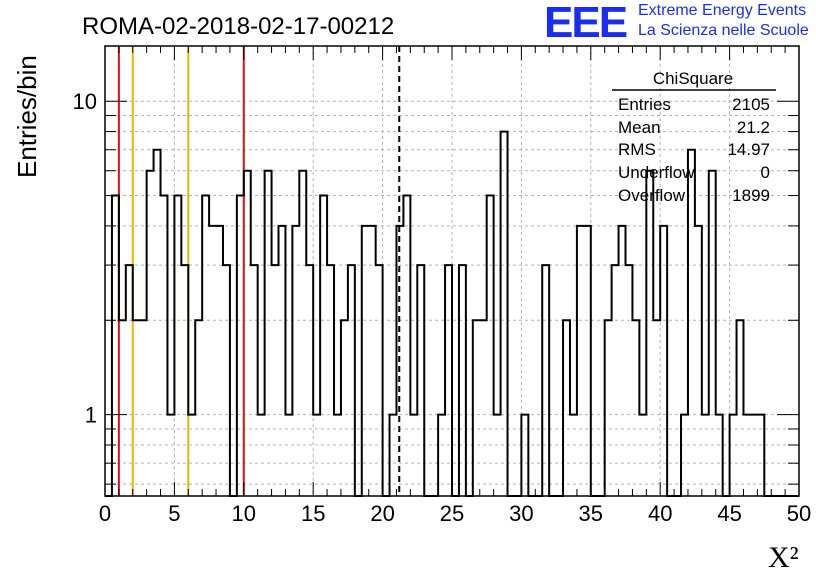 This screenshot has height=572, width=836. What do you see at coordinates (656, 172) in the screenshot?
I see `stats-label-underflow: Underflow` at bounding box center [656, 172].